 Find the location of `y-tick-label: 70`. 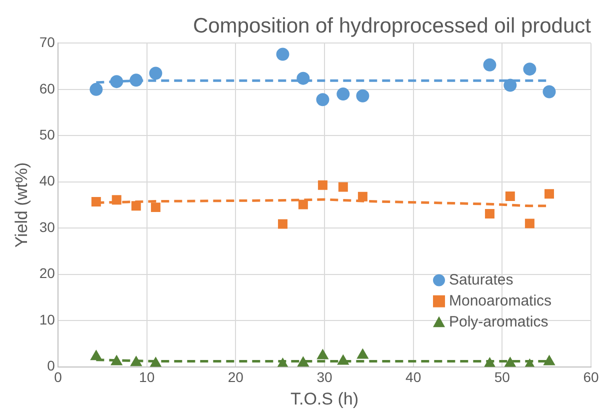

y-tick-label: 70 is located at coordinates (47, 42).